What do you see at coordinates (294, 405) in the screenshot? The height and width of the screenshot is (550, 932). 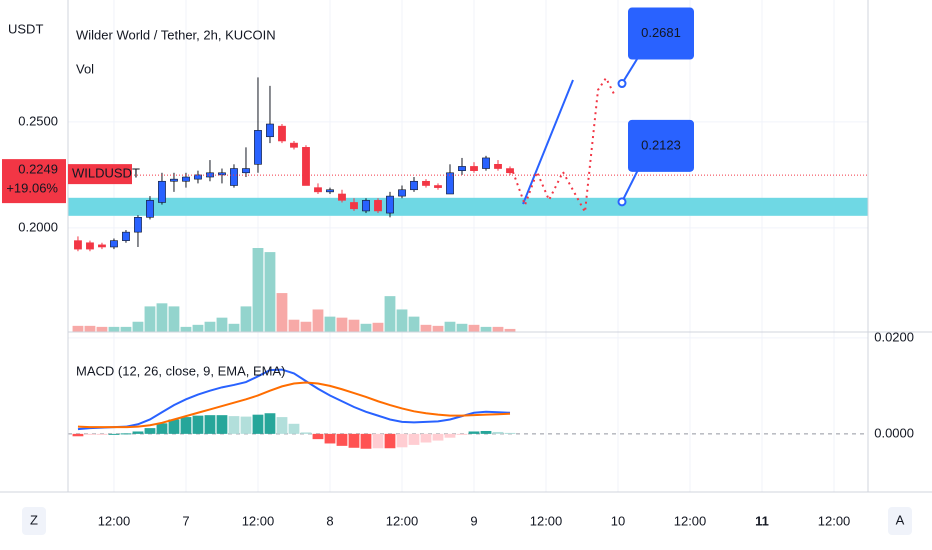 I see `signal-line` at bounding box center [294, 405].